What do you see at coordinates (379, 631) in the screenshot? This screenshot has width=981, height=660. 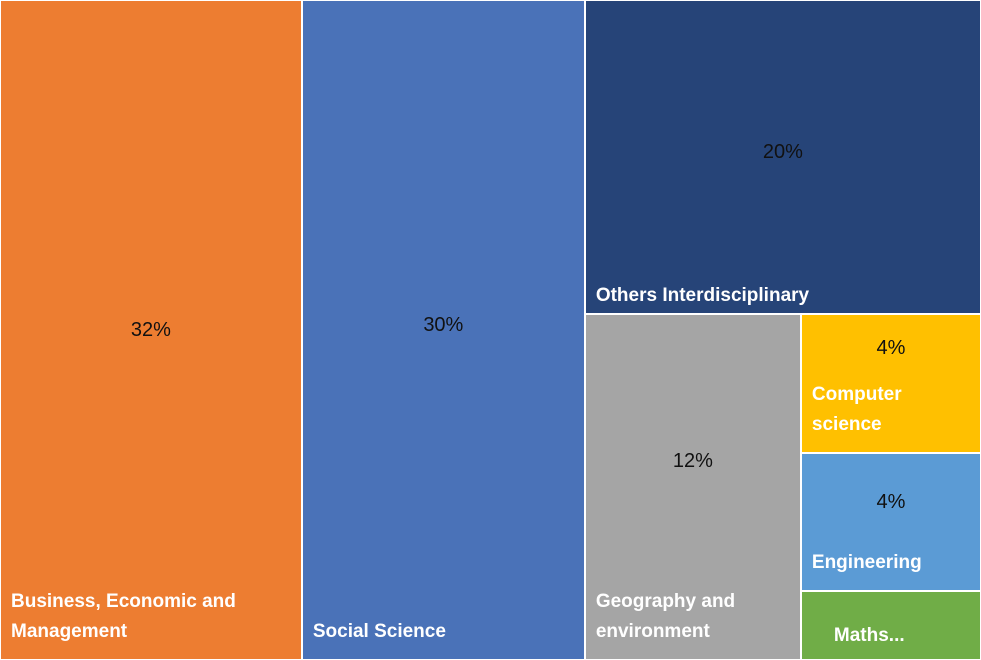 I see `tile-category-label-line: Social Science` at bounding box center [379, 631].